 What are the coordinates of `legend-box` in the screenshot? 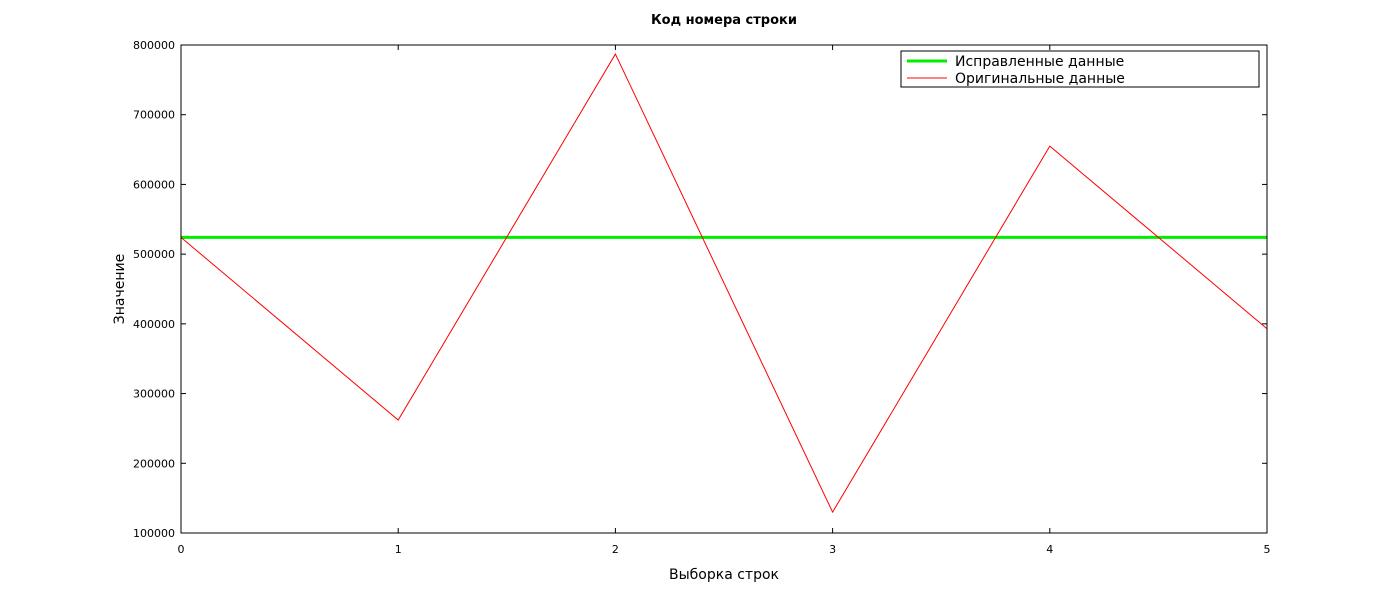 It's located at (1080, 69).